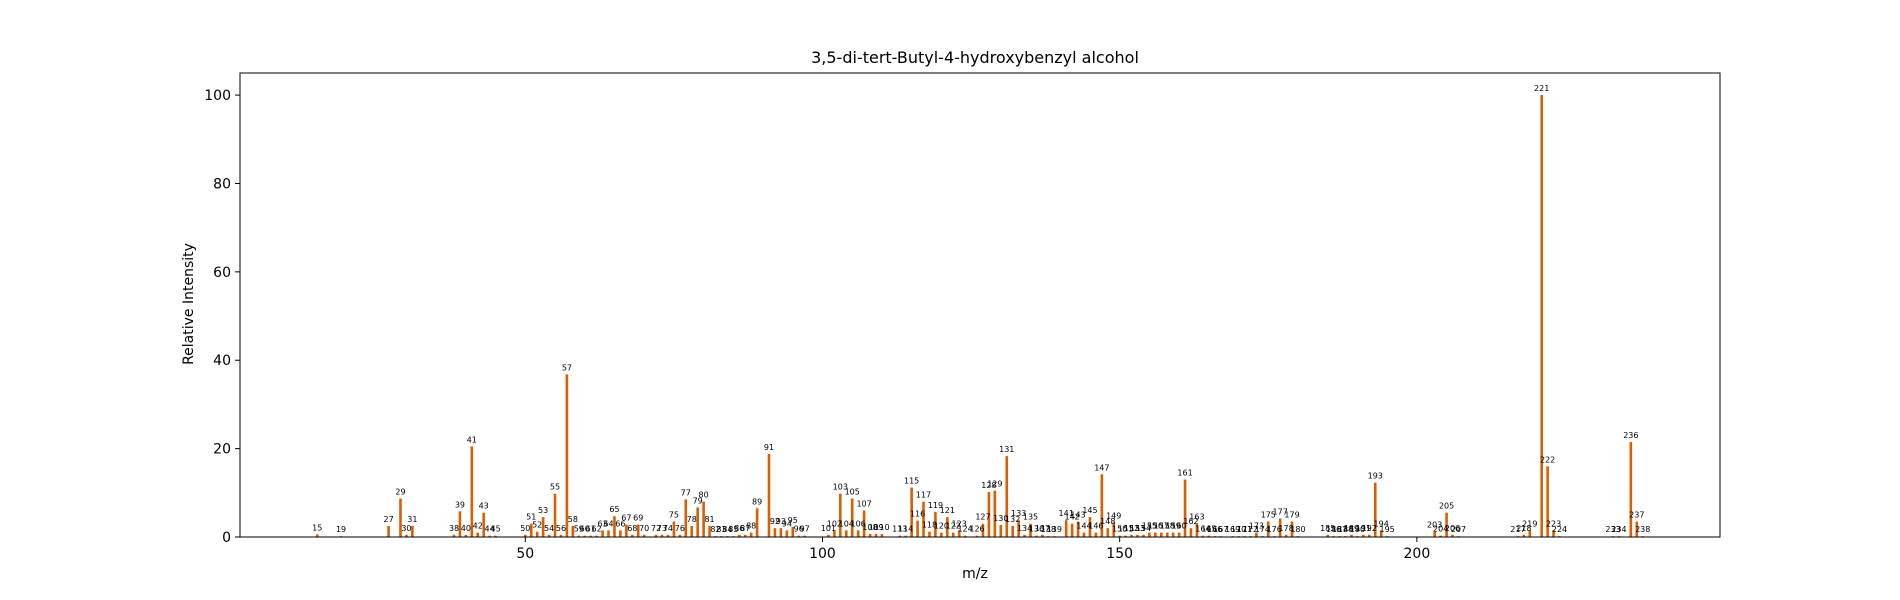  Describe the element at coordinates (579, 529) in the screenshot. I see `peak-label: 59` at that location.